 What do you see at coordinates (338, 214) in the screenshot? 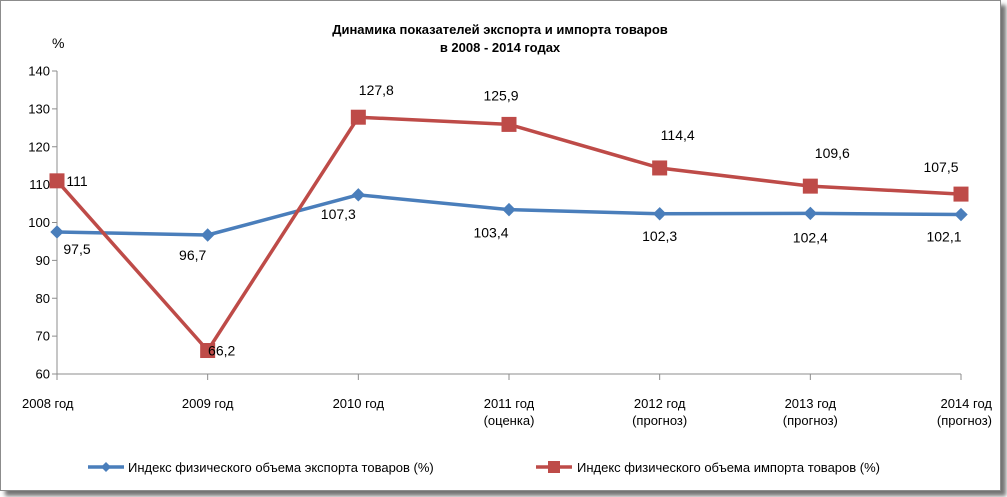
I see `export-data-label: 107,3` at bounding box center [338, 214].